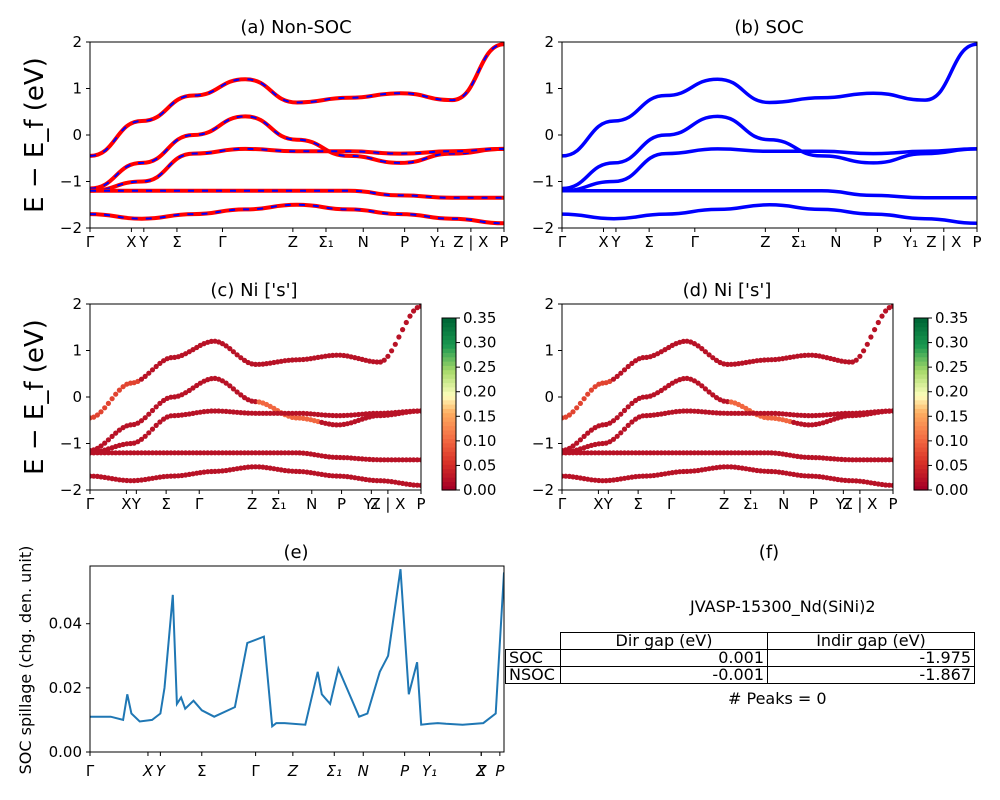 The image size is (1000, 800). What do you see at coordinates (470, 242) in the screenshot?
I see `x-tick-label: Z | X` at bounding box center [470, 242].